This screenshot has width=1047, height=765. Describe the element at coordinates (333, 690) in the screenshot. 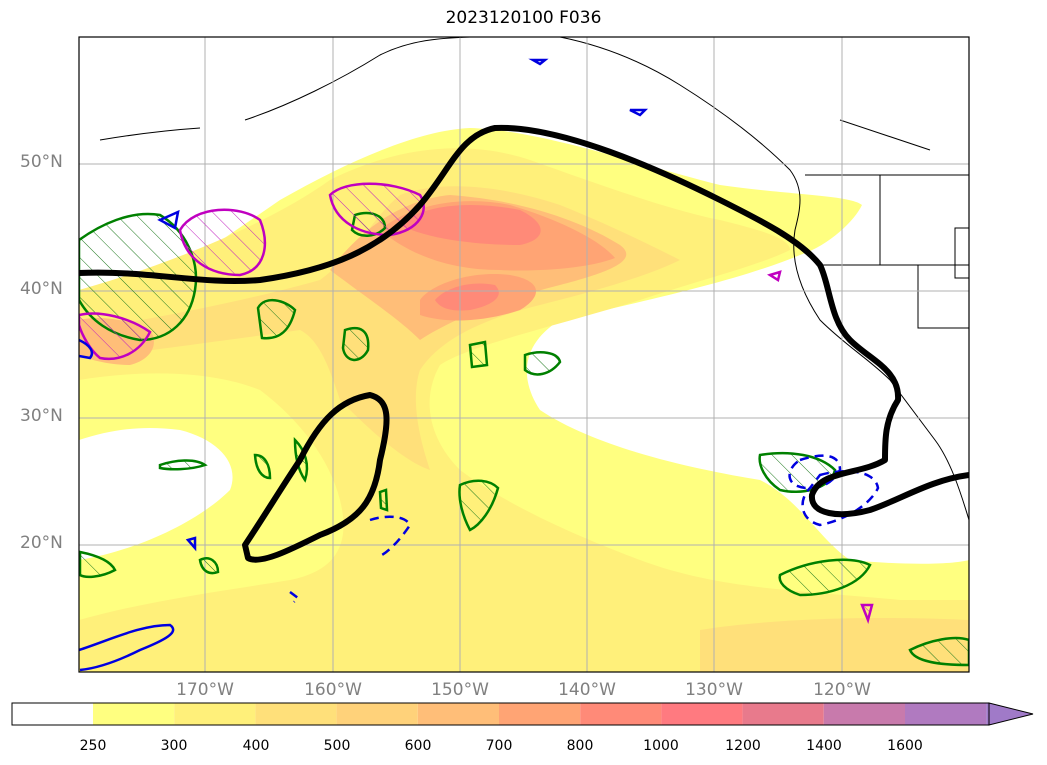

I see `lon-label: 160°W` at that location.